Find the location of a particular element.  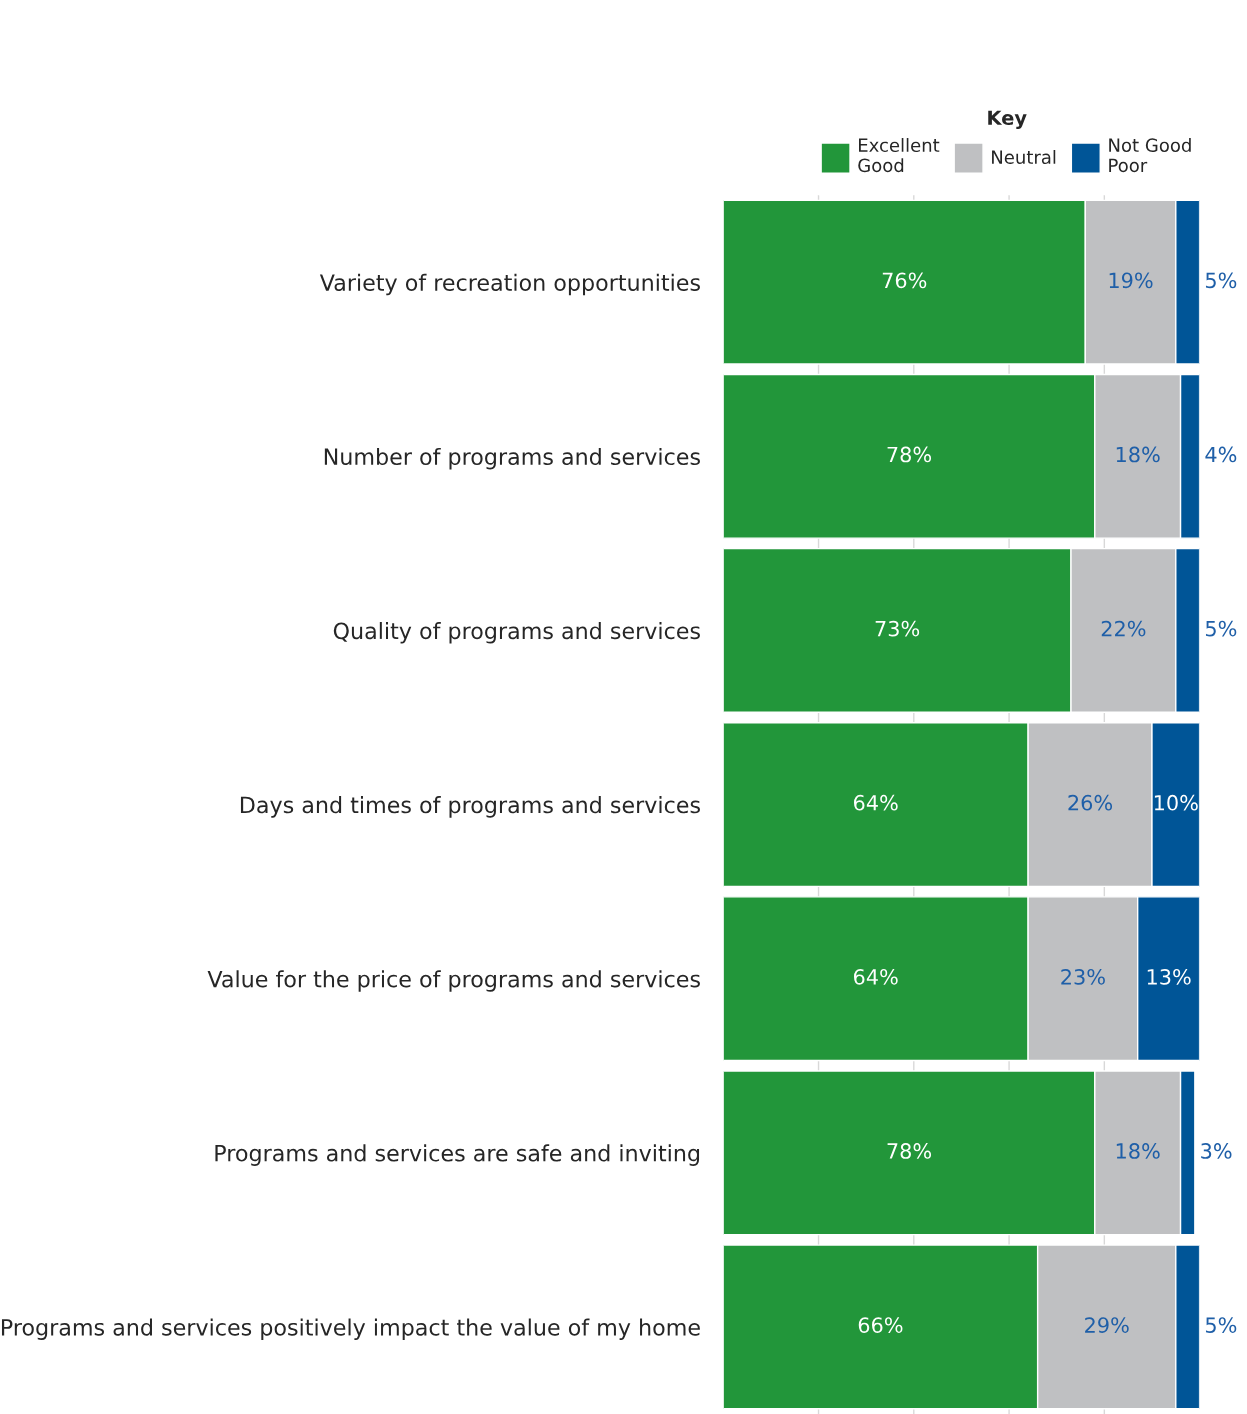

y-tick-label: Variety of recreation opportunities is located at coordinates (509, 284).